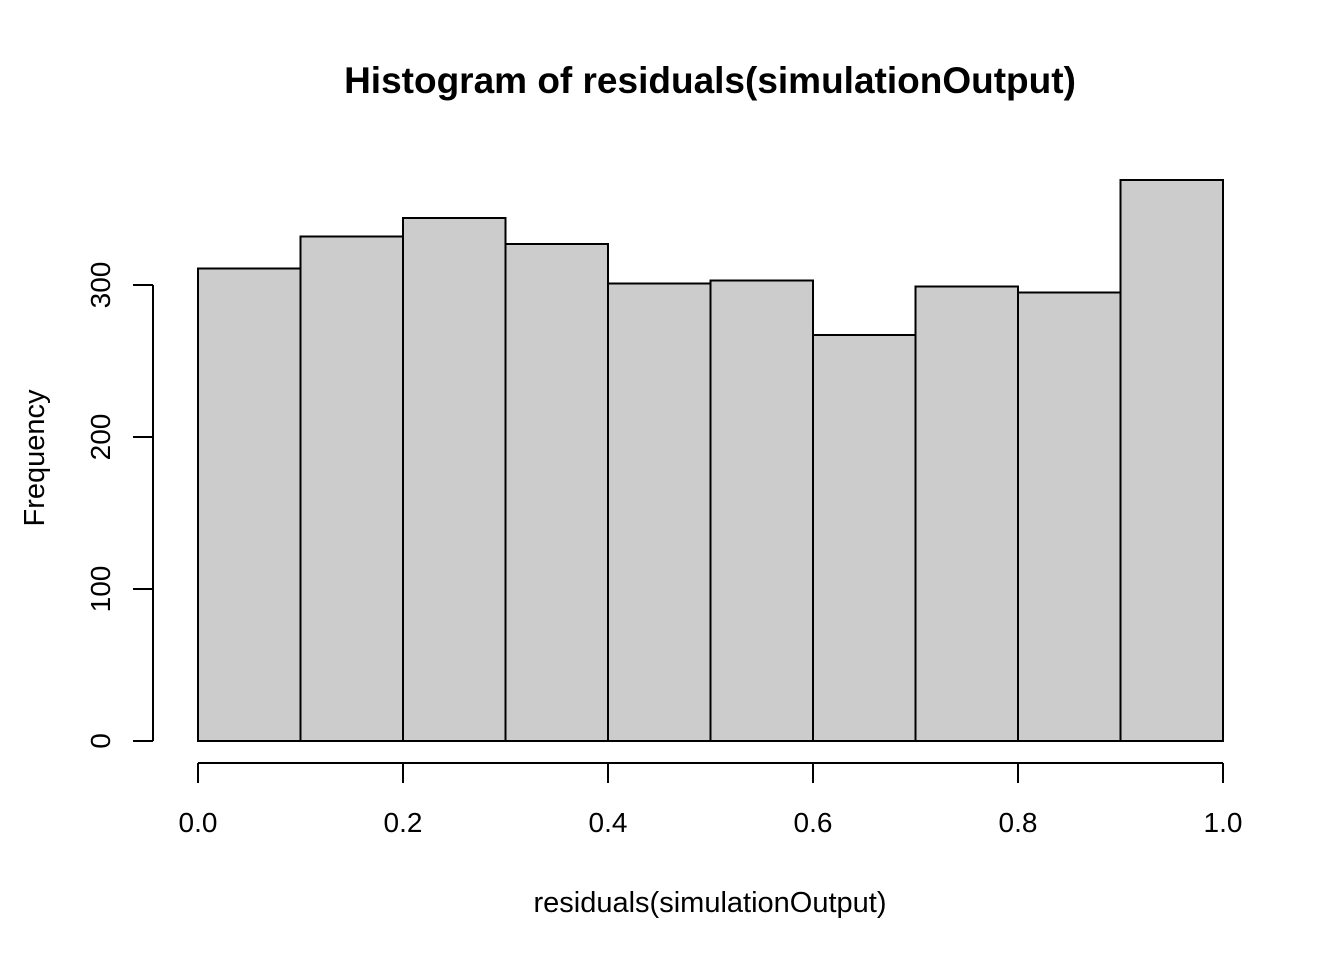 Image resolution: width=1344 pixels, height=960 pixels. I want to click on x-tick-label: 0.2, so click(403, 822).